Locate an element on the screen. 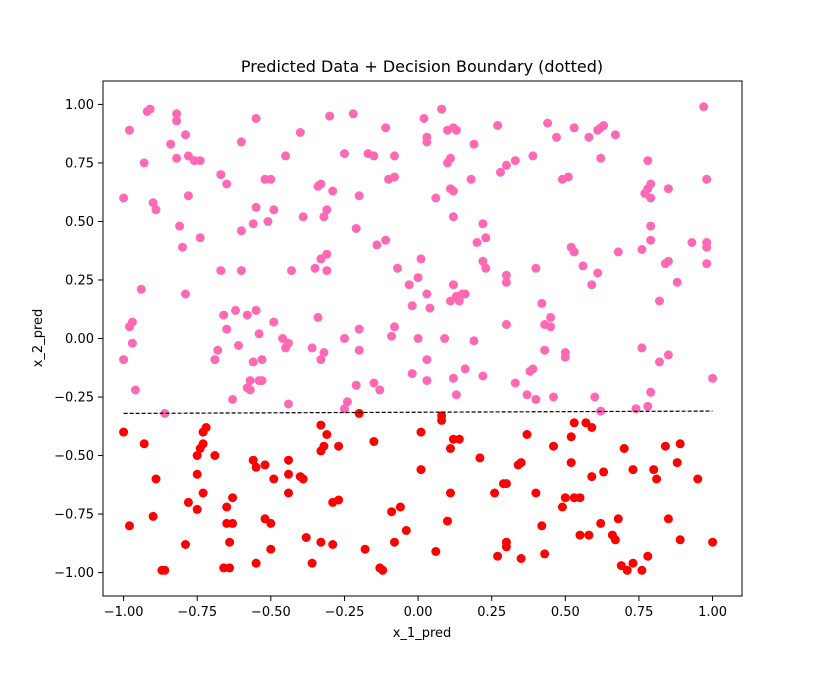  x-tick-label: 1.00 is located at coordinates (712, 612).